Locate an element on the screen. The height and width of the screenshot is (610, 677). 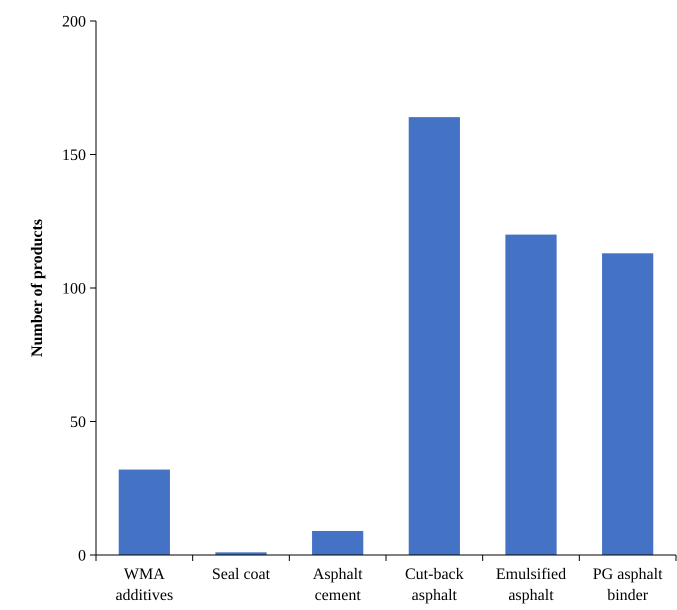
x-tick-label: Asphalt cement is located at coordinates (338, 585).